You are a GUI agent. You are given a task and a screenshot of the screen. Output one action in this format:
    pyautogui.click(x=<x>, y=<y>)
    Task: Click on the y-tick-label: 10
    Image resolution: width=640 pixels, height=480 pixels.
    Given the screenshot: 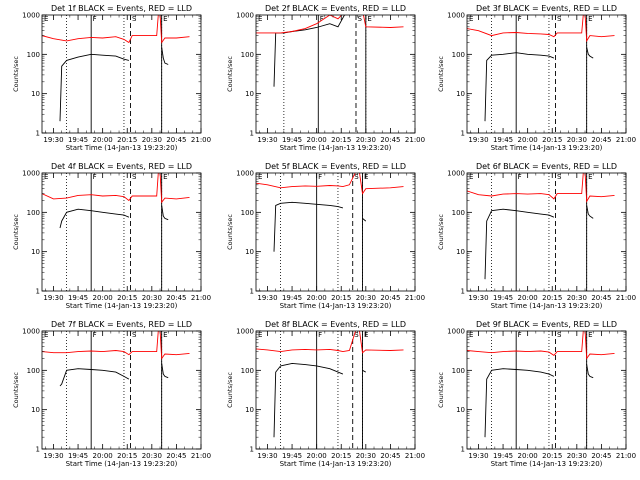 What is the action you would take?
    pyautogui.click(x=460, y=252)
    